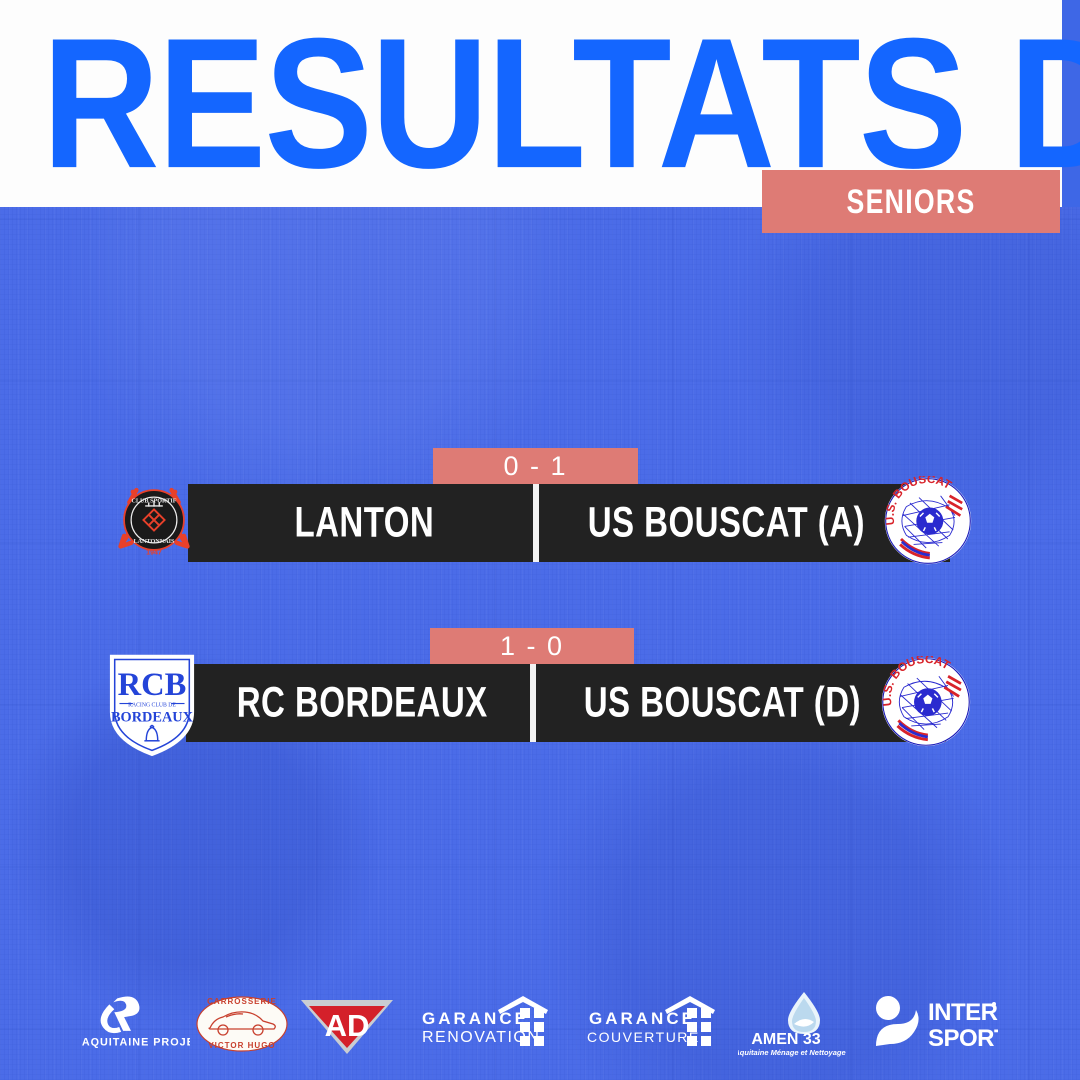 This screenshot has width=1080, height=1080. I want to click on sponsor-garance-renovation: GARANCE RENOVATION, so click(483, 1024).